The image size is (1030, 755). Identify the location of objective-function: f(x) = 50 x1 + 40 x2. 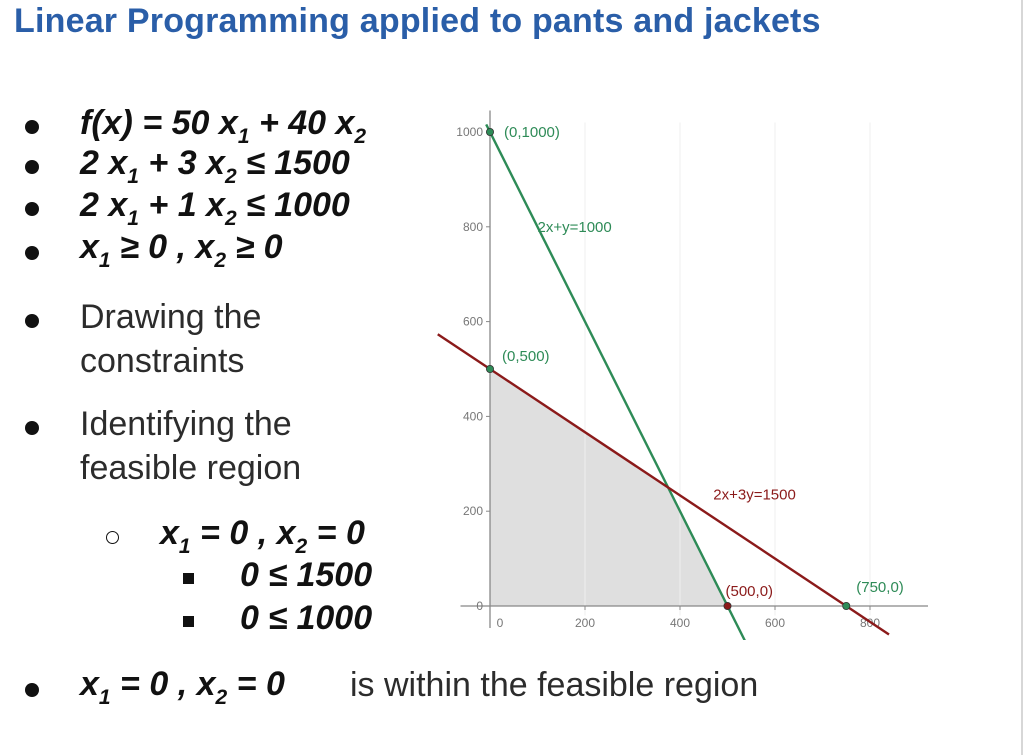
(223, 126).